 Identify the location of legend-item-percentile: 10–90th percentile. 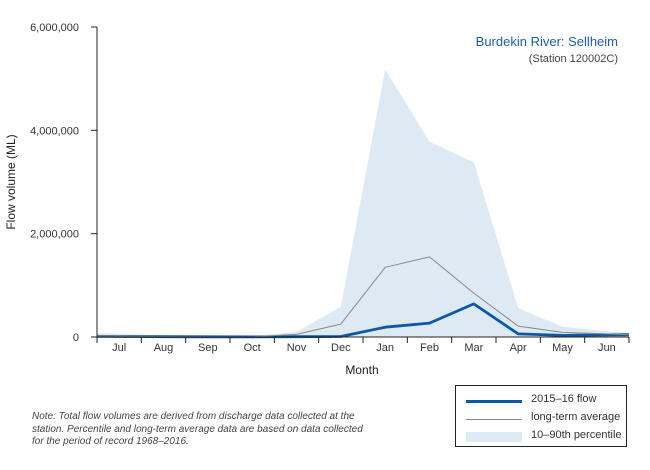
(541, 437).